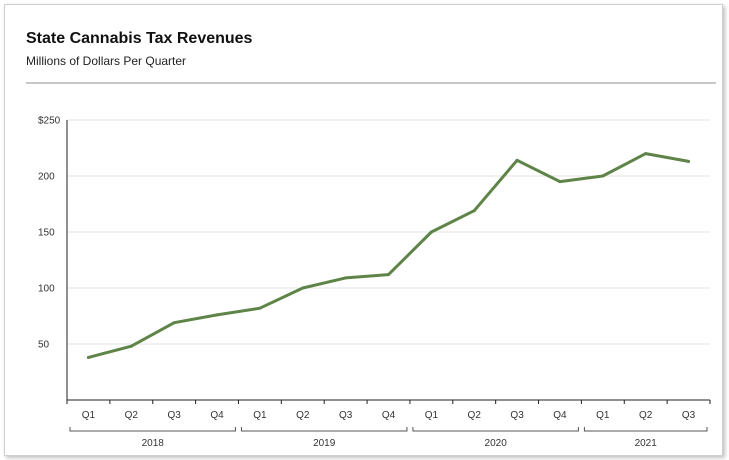  Describe the element at coordinates (106, 61) in the screenshot. I see `chart-subtitle: Millions of Dollars Per Quarter` at that location.